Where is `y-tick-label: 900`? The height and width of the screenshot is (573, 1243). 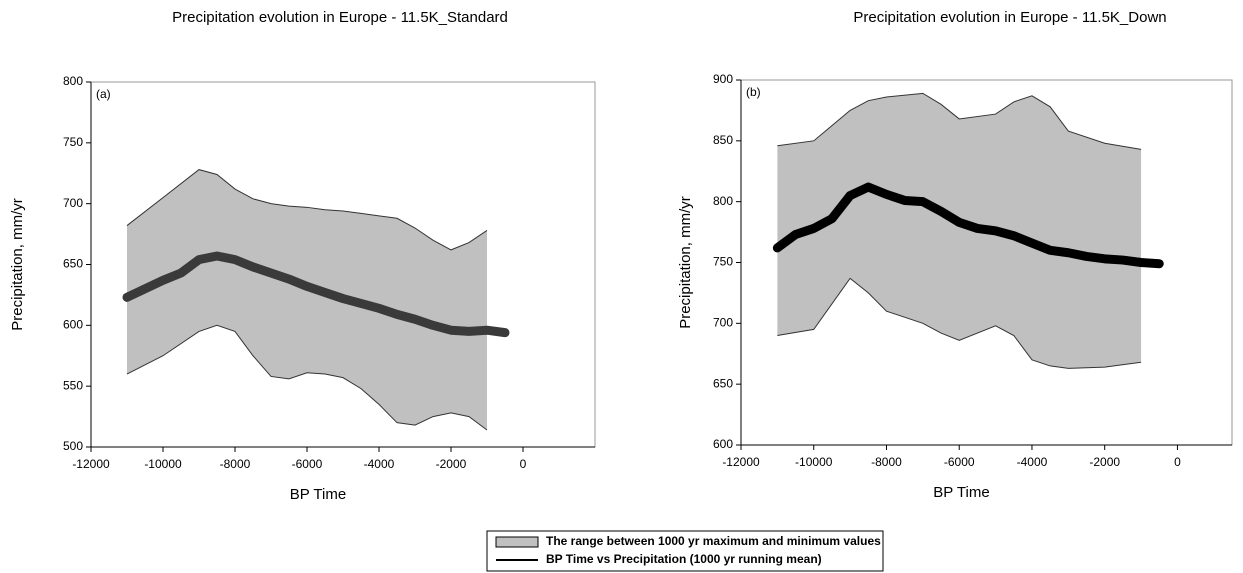
y-tick-label: 900 is located at coordinates (723, 79).